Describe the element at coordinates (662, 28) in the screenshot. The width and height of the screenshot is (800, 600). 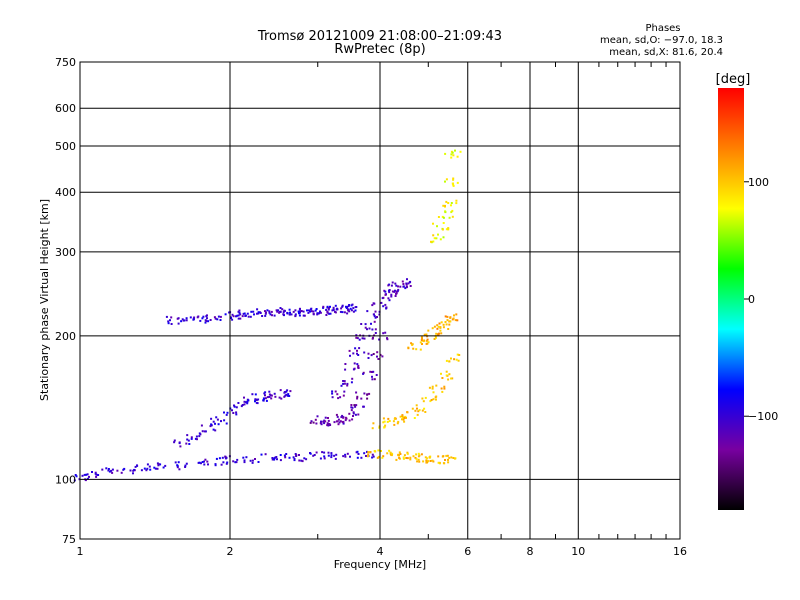
I see `stats-heading: Phases` at that location.